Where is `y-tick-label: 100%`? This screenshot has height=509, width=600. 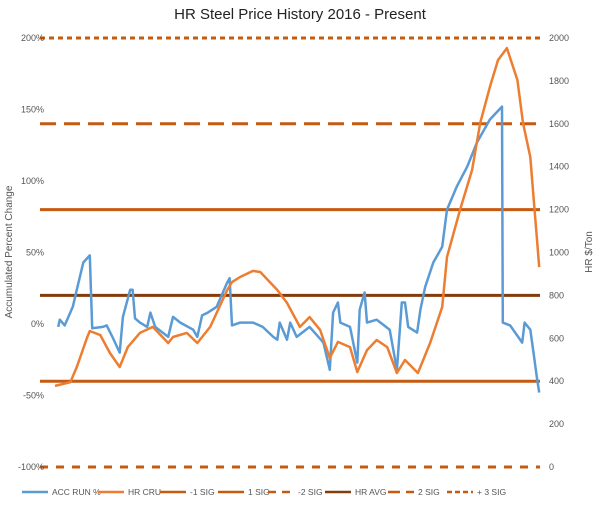 y-tick-label: 100% is located at coordinates (32, 181).